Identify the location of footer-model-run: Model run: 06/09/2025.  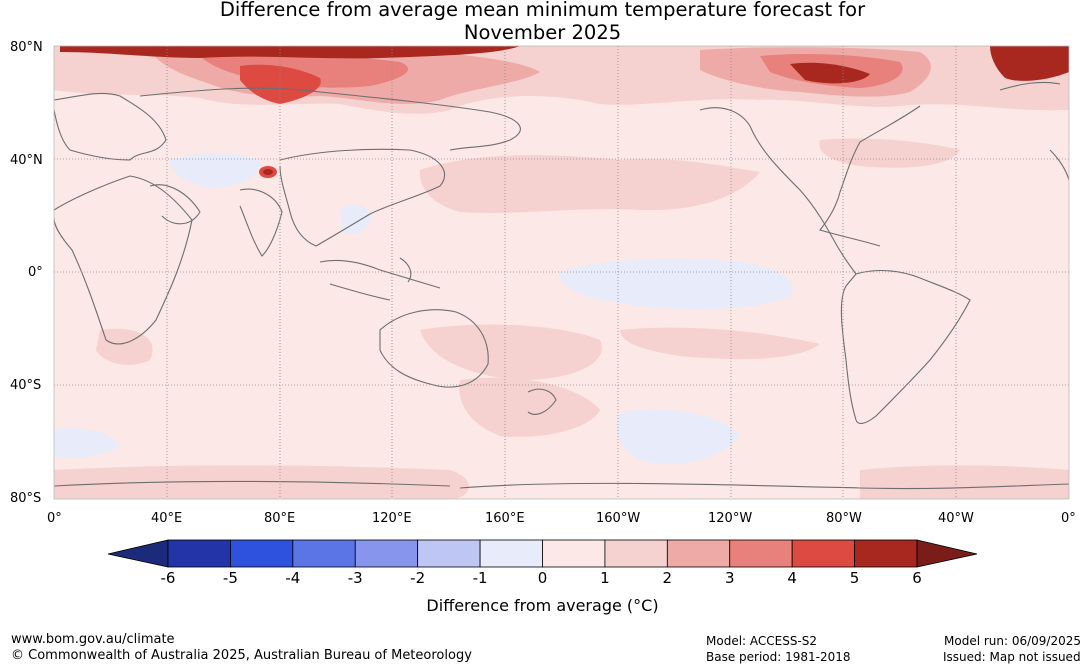
(1013, 641).